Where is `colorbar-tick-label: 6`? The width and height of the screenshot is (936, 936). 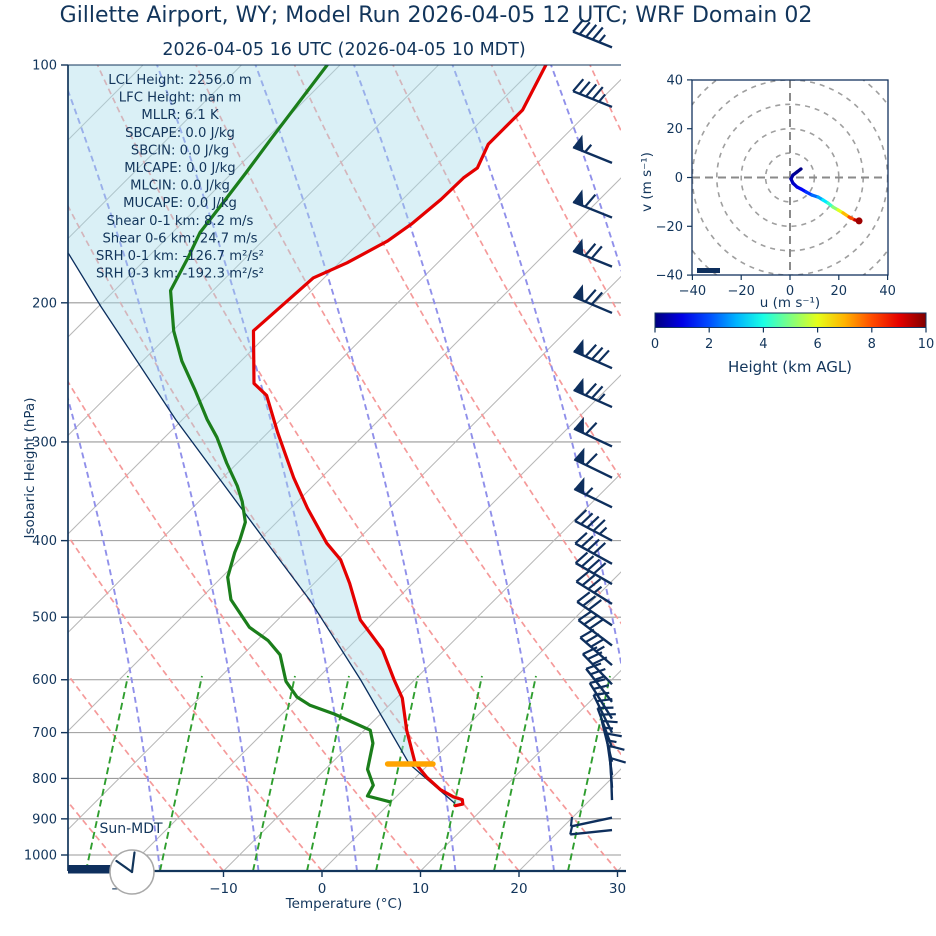 colorbar-tick-label: 6 is located at coordinates (817, 344).